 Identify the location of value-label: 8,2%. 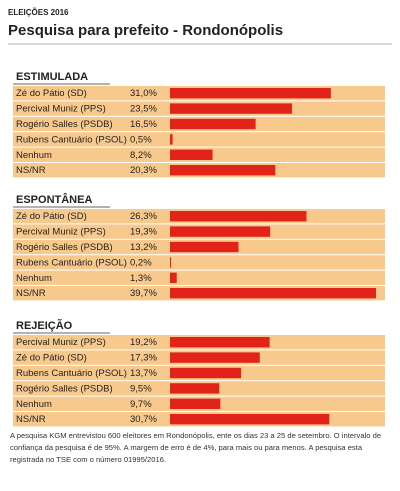
(141, 155).